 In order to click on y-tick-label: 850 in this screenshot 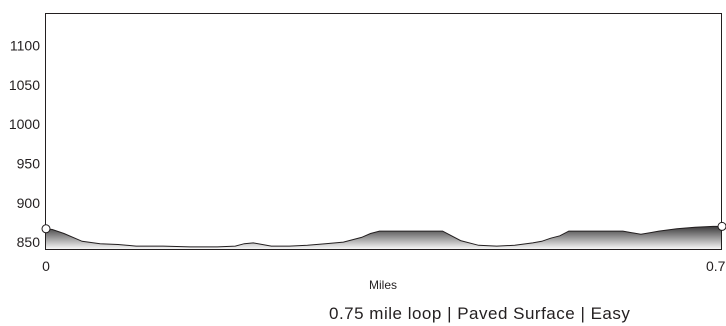, I will do `click(29, 242)`.